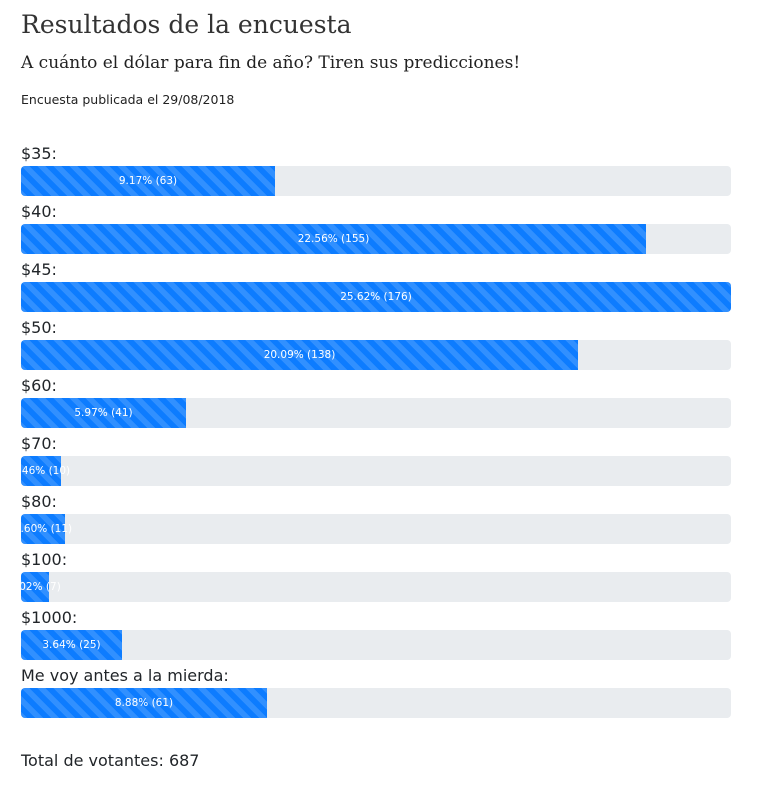 This screenshot has height=788, width=758. I want to click on progress-bar: 22.56% (155), so click(333, 239).